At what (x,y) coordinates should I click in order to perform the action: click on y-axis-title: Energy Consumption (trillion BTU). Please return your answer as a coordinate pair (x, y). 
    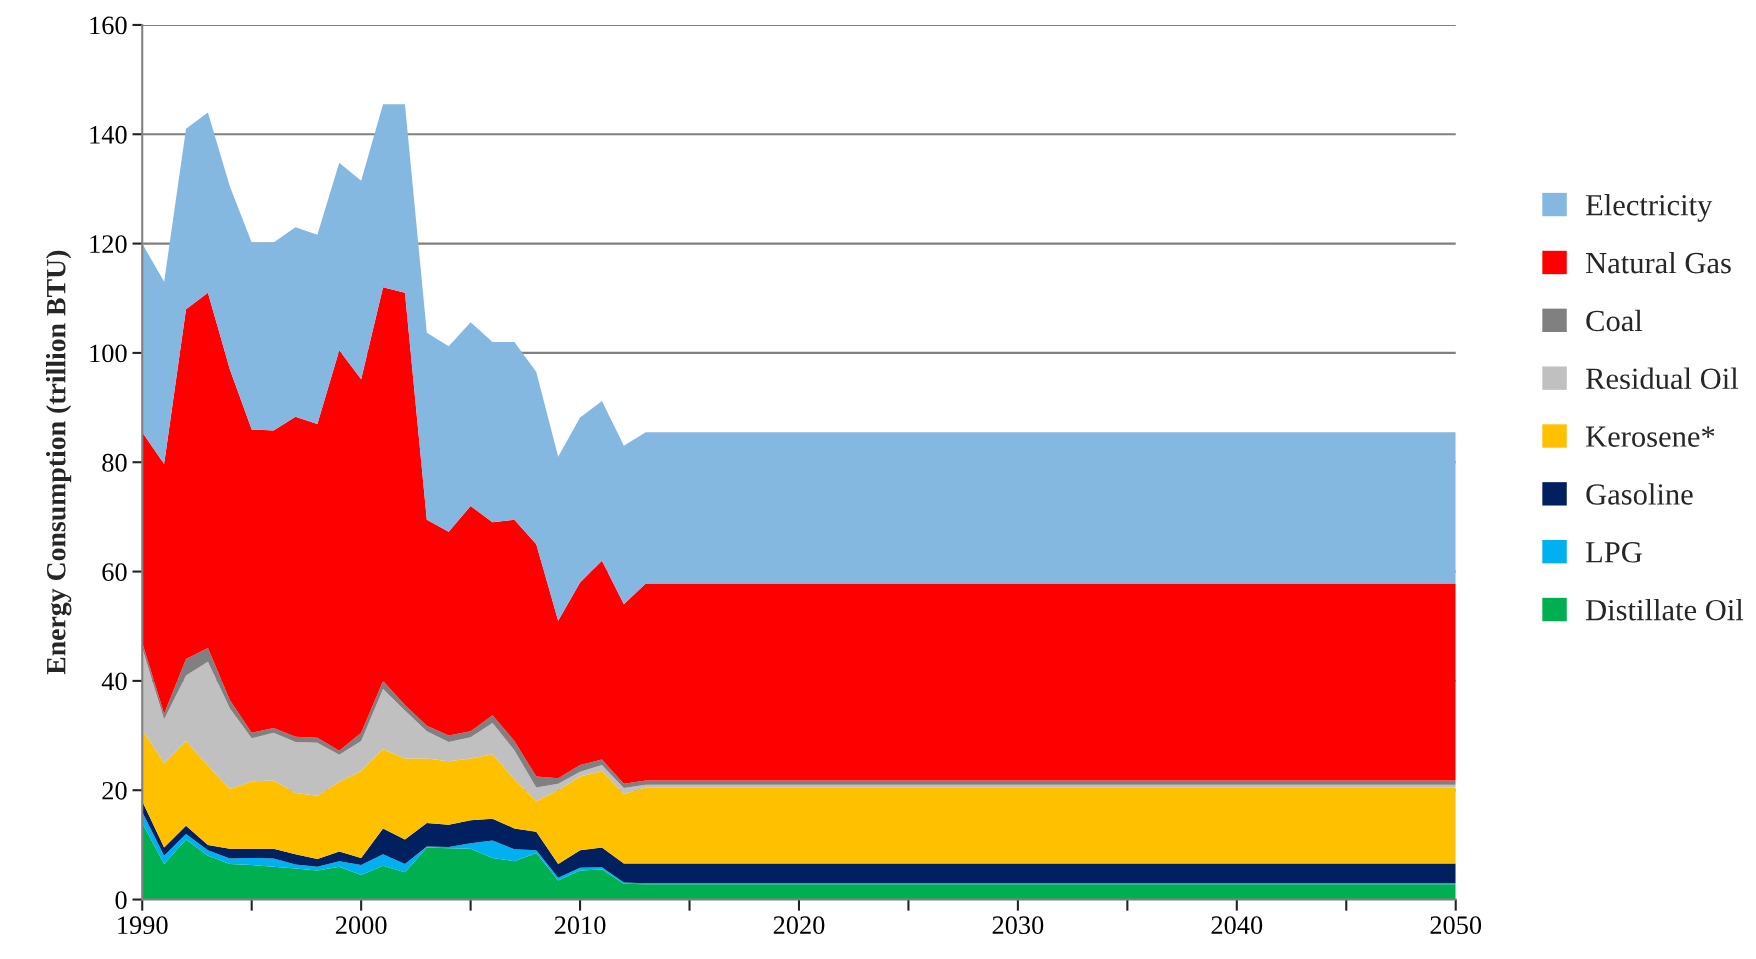
    Looking at the image, I should click on (58, 462).